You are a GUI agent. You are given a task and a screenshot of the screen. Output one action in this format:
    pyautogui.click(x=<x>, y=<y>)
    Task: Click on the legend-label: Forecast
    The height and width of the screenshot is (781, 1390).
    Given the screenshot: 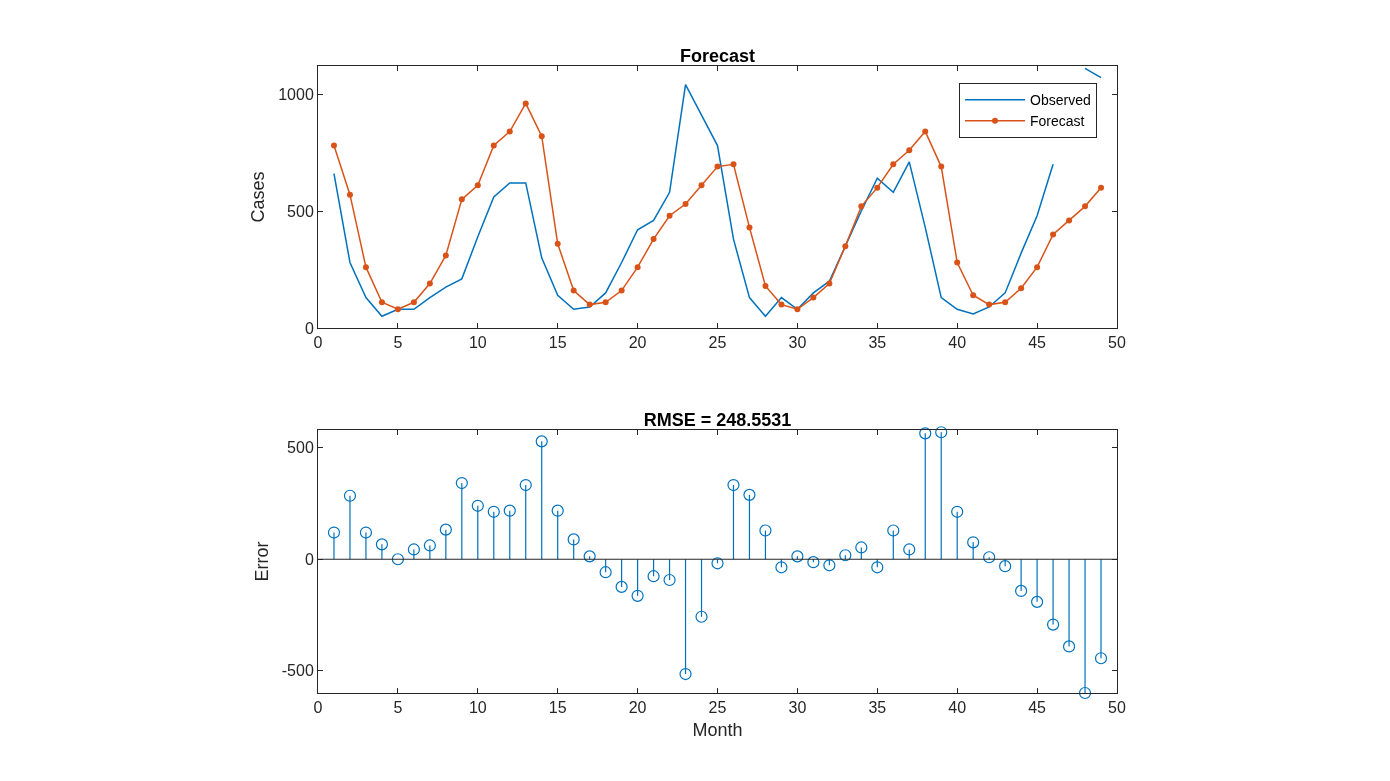 What is the action you would take?
    pyautogui.click(x=1057, y=121)
    